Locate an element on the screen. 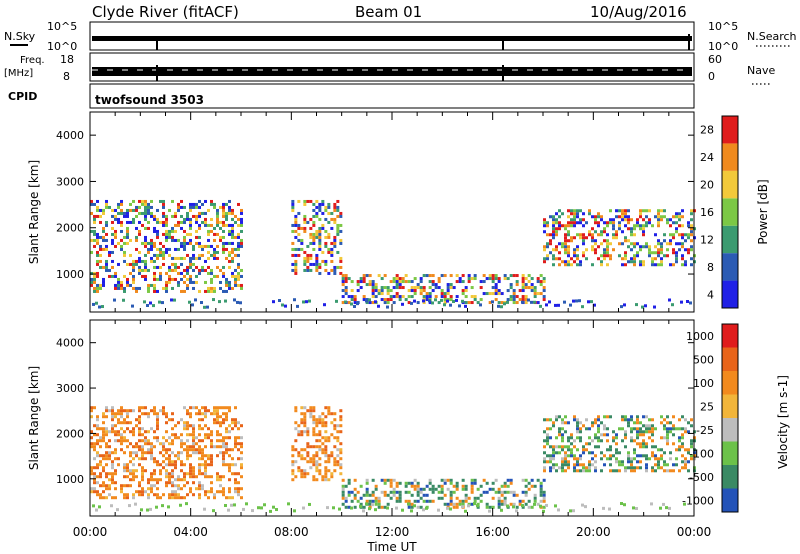  velocity-data-cells is located at coordinates (393, 459).